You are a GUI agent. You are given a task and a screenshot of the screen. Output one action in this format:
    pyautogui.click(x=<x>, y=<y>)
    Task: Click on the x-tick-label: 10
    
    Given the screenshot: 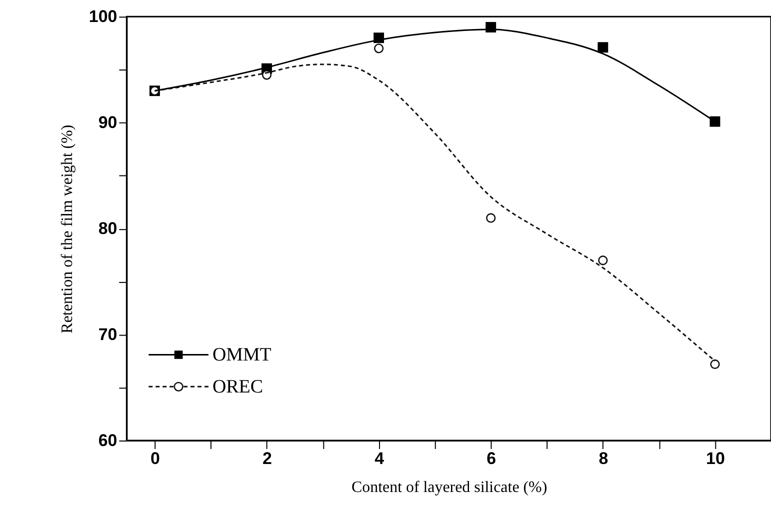 What is the action you would take?
    pyautogui.click(x=715, y=458)
    